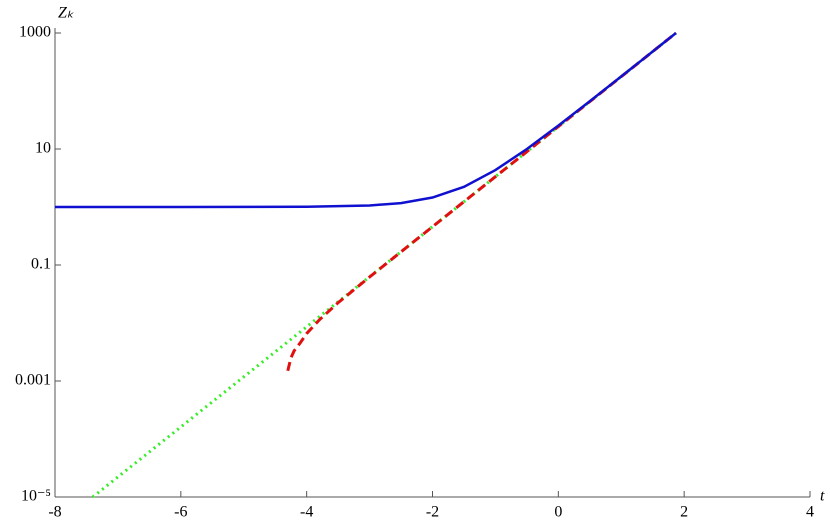 Image resolution: width=830 pixels, height=527 pixels. I want to click on x-tick-label: 2, so click(684, 512).